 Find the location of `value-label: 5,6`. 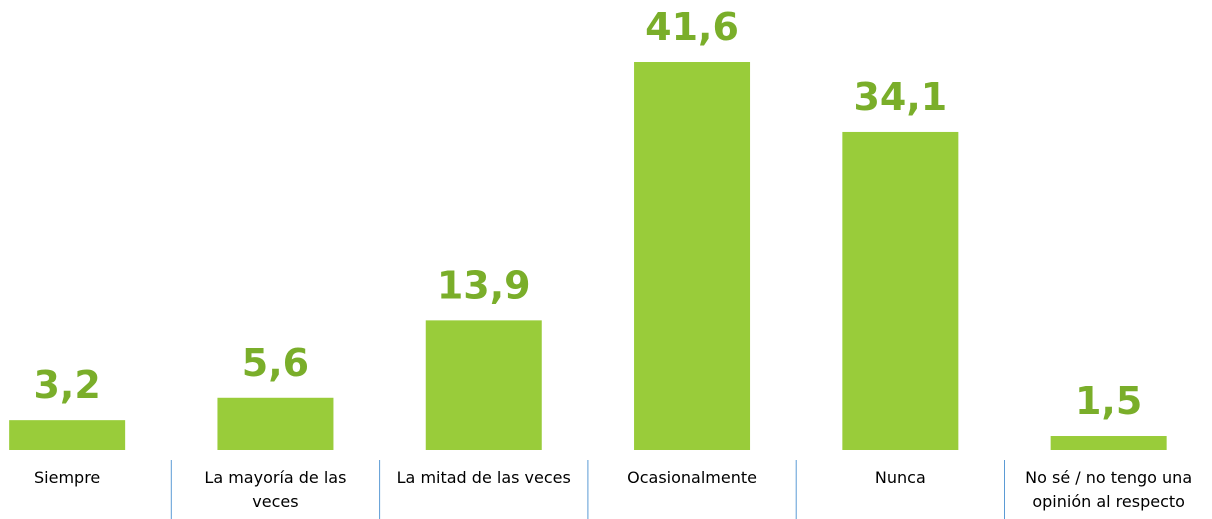

value-label: 5,6 is located at coordinates (275, 363).